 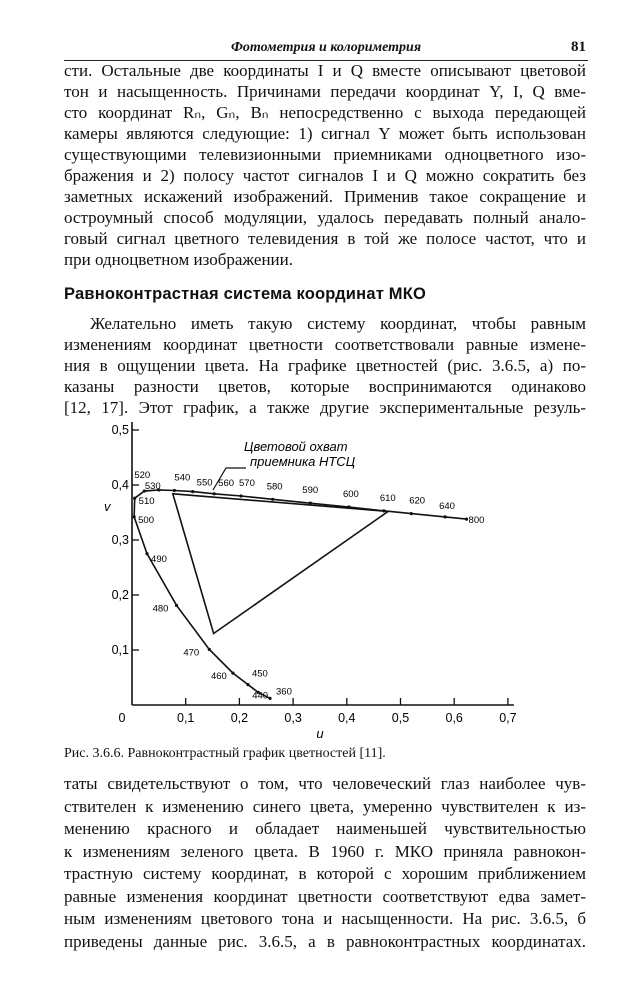 What do you see at coordinates (507, 718) in the screenshot?
I see `x-tick-label: 0,7` at bounding box center [507, 718].